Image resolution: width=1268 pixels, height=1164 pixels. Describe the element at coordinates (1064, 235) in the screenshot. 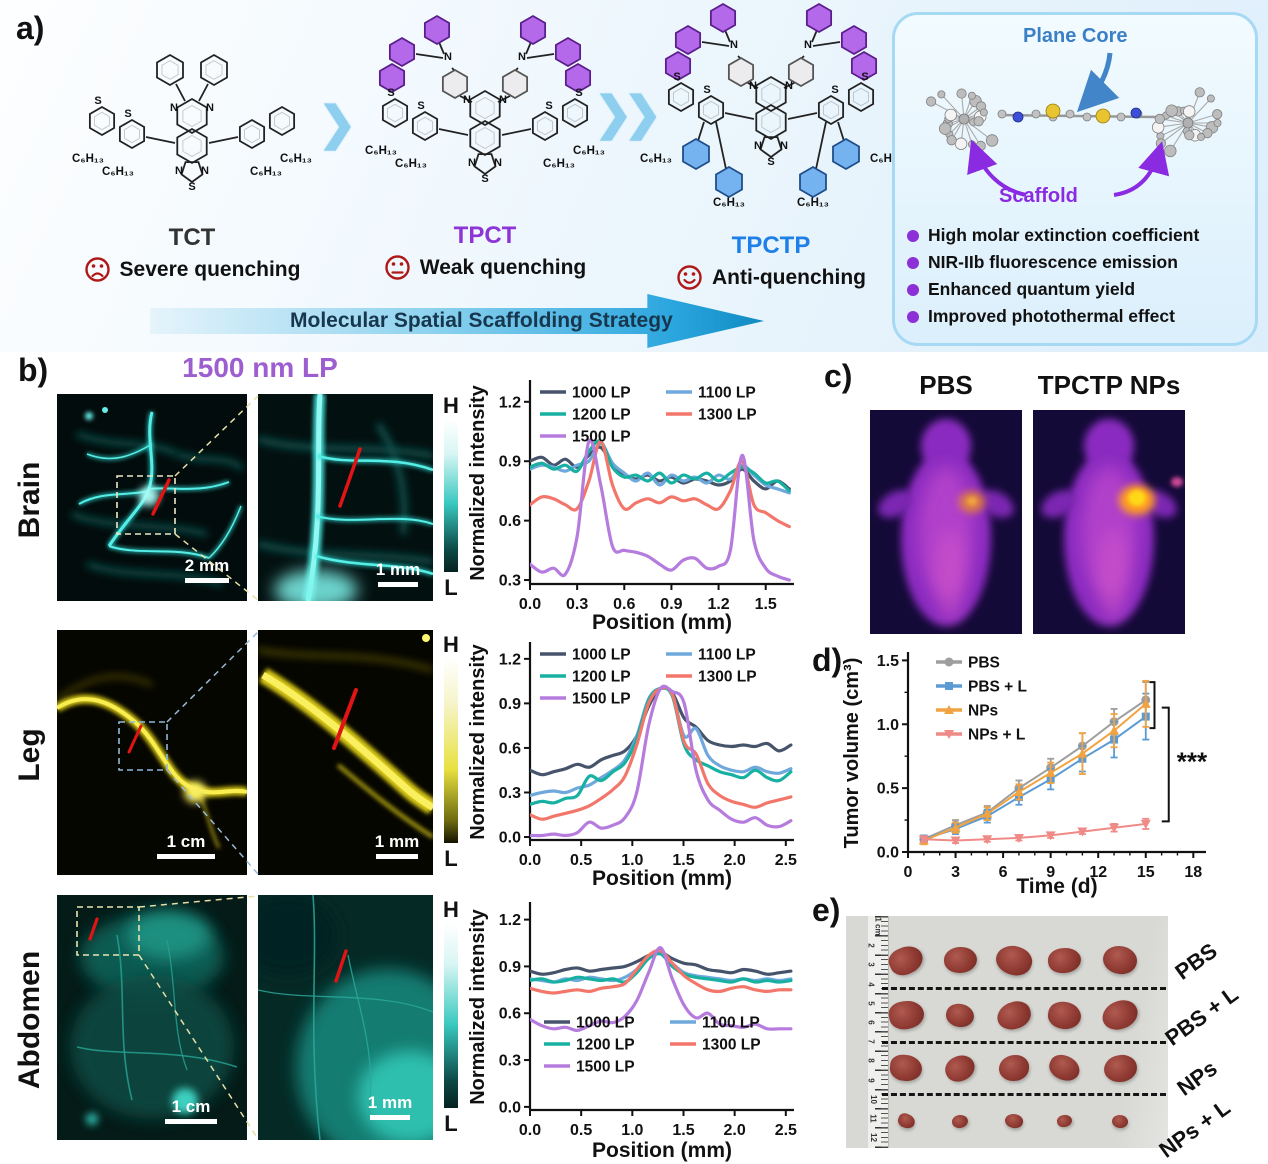

I see `bullet-1: High molar extinction coefficient` at that location.